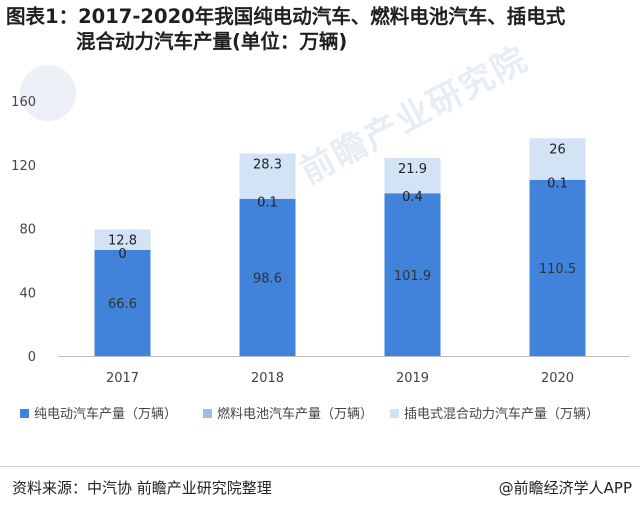  Describe the element at coordinates (320, 466) in the screenshot. I see `footer-divider` at that location.